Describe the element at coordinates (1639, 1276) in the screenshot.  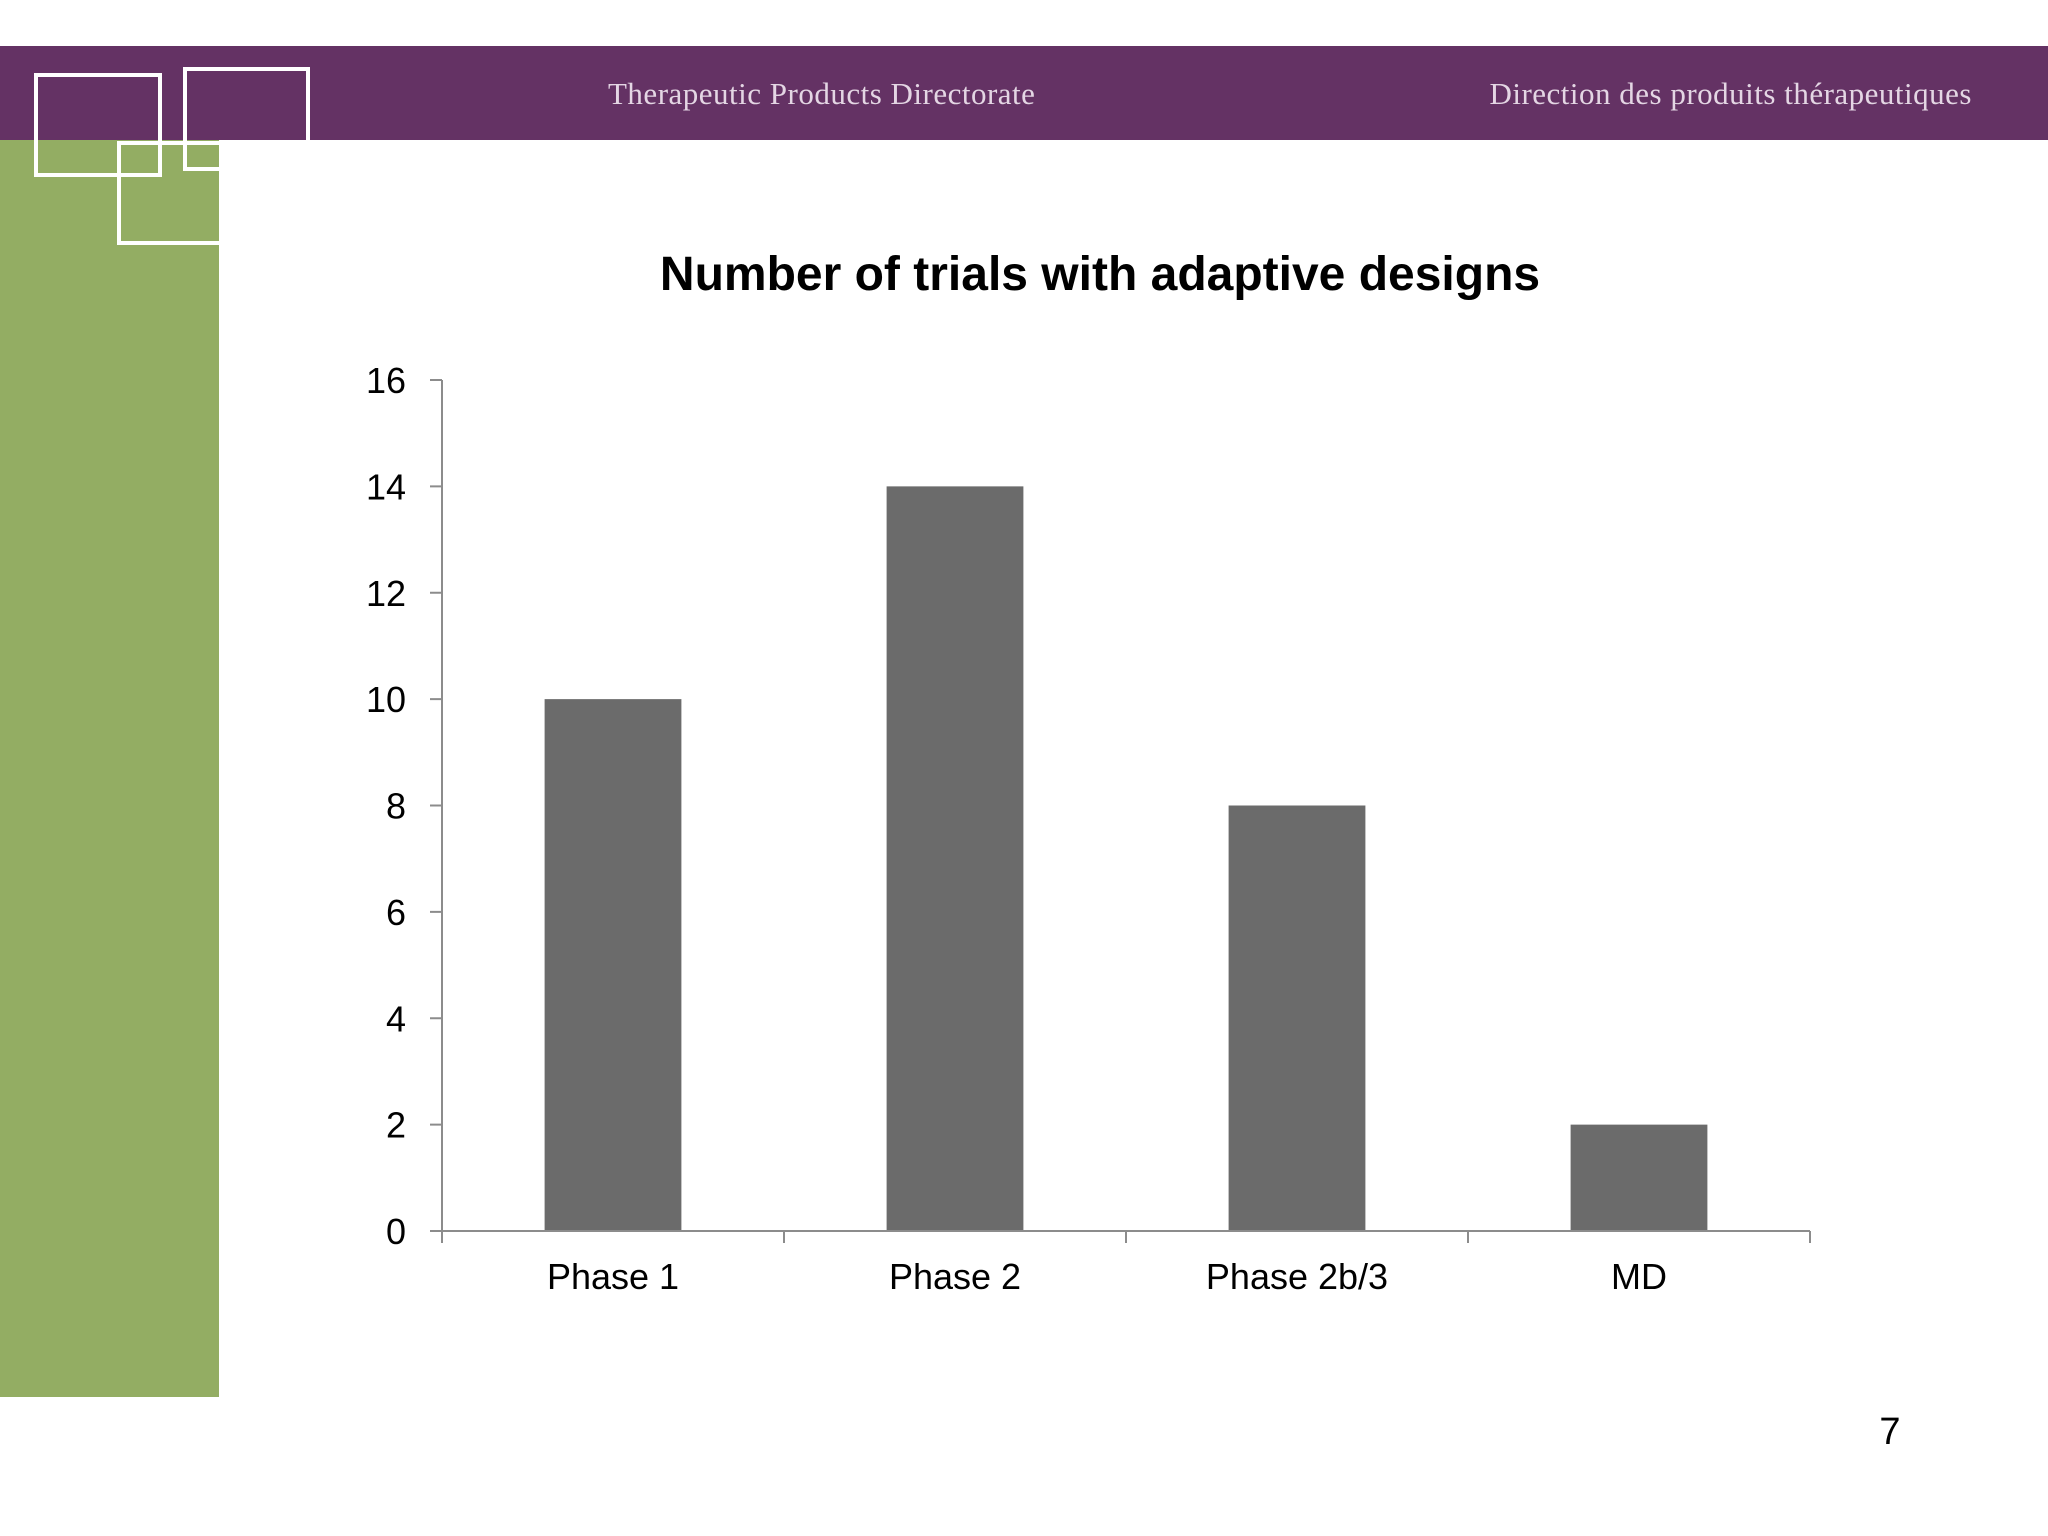
I see `x-tick-label: MD` at that location.